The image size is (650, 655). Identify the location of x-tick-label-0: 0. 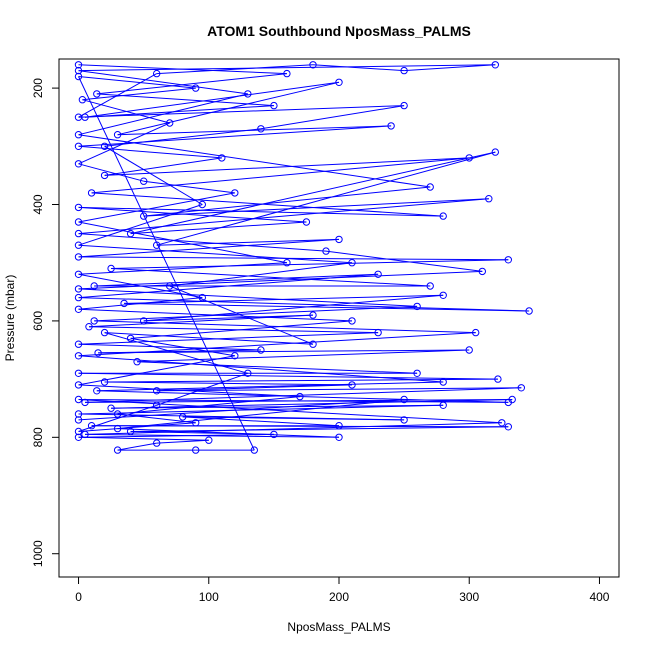
(78, 597).